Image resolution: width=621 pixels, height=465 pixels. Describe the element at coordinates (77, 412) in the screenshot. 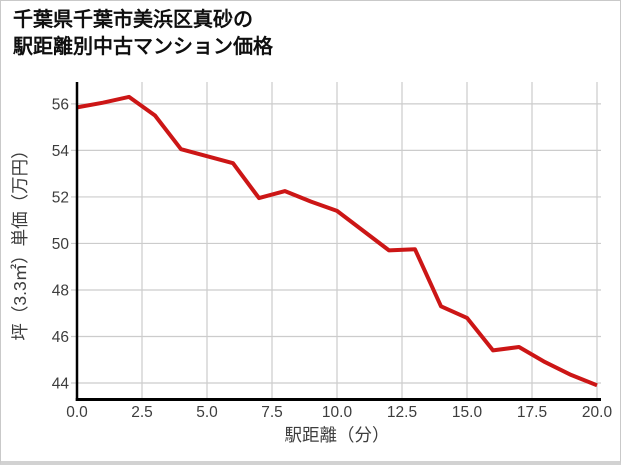

I see `x-tick-label: 0.0` at that location.